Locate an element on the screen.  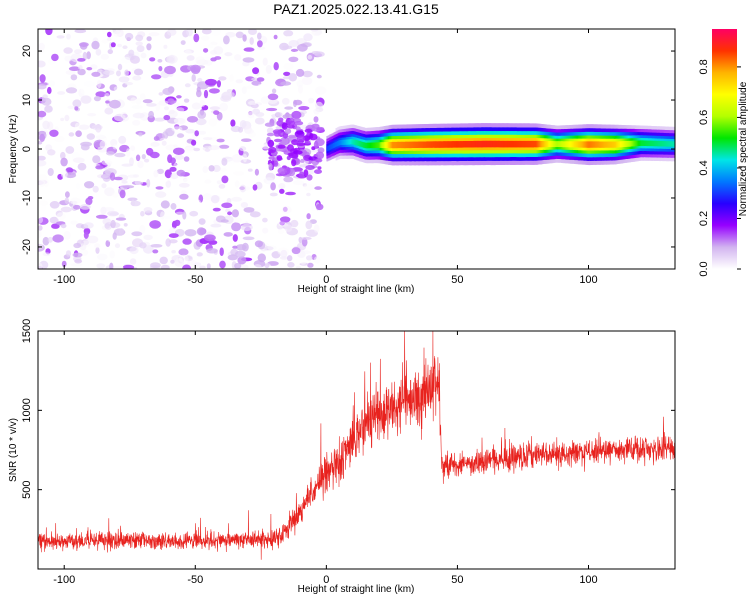
colorbar-label: Normalized spectral amplitude is located at coordinates (743, 148).